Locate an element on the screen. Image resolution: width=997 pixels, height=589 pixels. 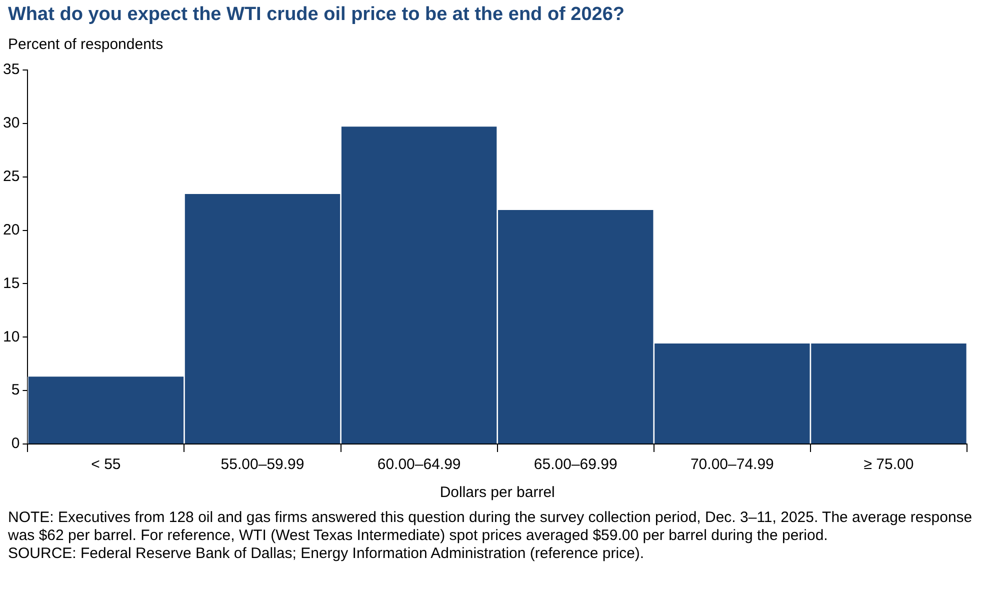
x-axis-title: Dollars per barrel is located at coordinates (497, 493).